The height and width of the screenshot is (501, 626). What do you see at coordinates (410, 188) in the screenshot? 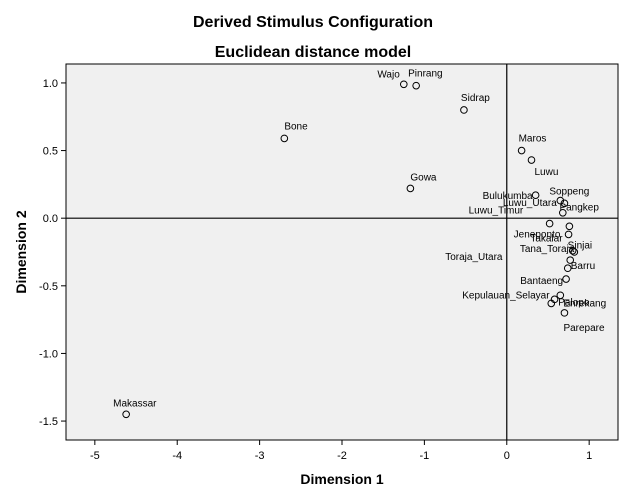
I see `data-point-gowa` at bounding box center [410, 188].